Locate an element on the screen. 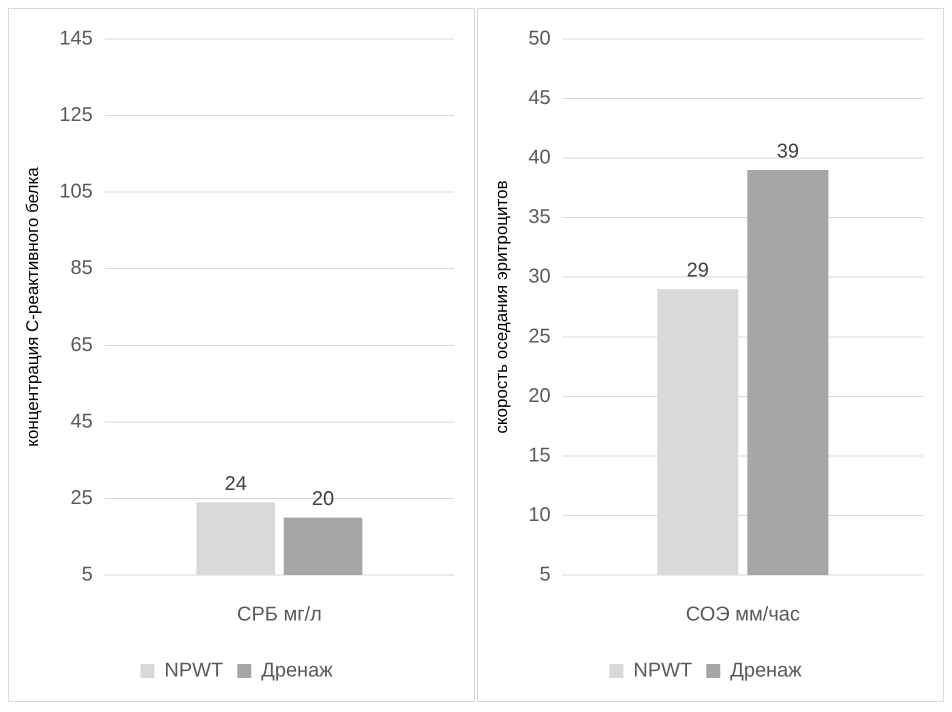 The width and height of the screenshot is (952, 712). x-tick-label: СРБ мг/л is located at coordinates (279, 615).